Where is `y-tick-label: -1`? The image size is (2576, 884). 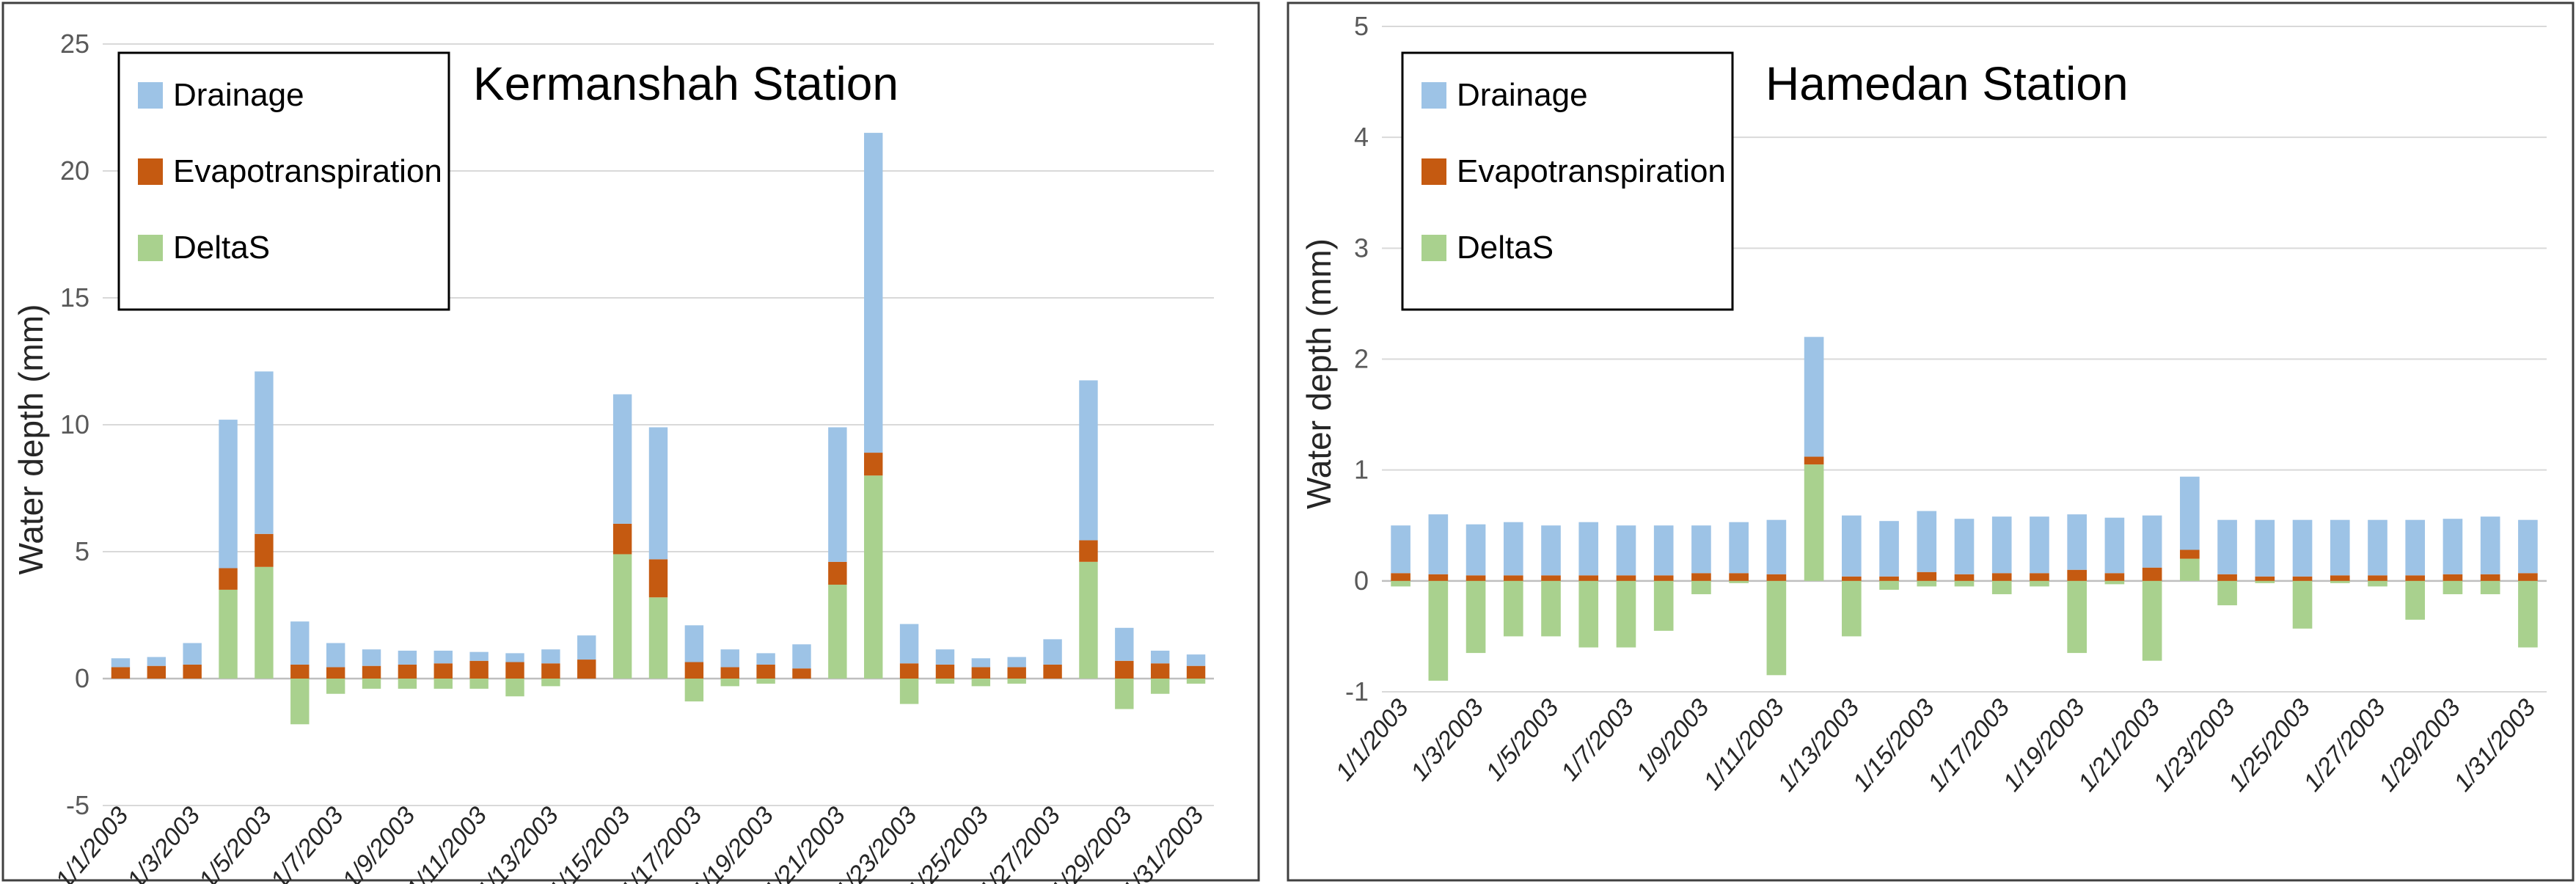
y-tick-label: -1 is located at coordinates (1357, 691).